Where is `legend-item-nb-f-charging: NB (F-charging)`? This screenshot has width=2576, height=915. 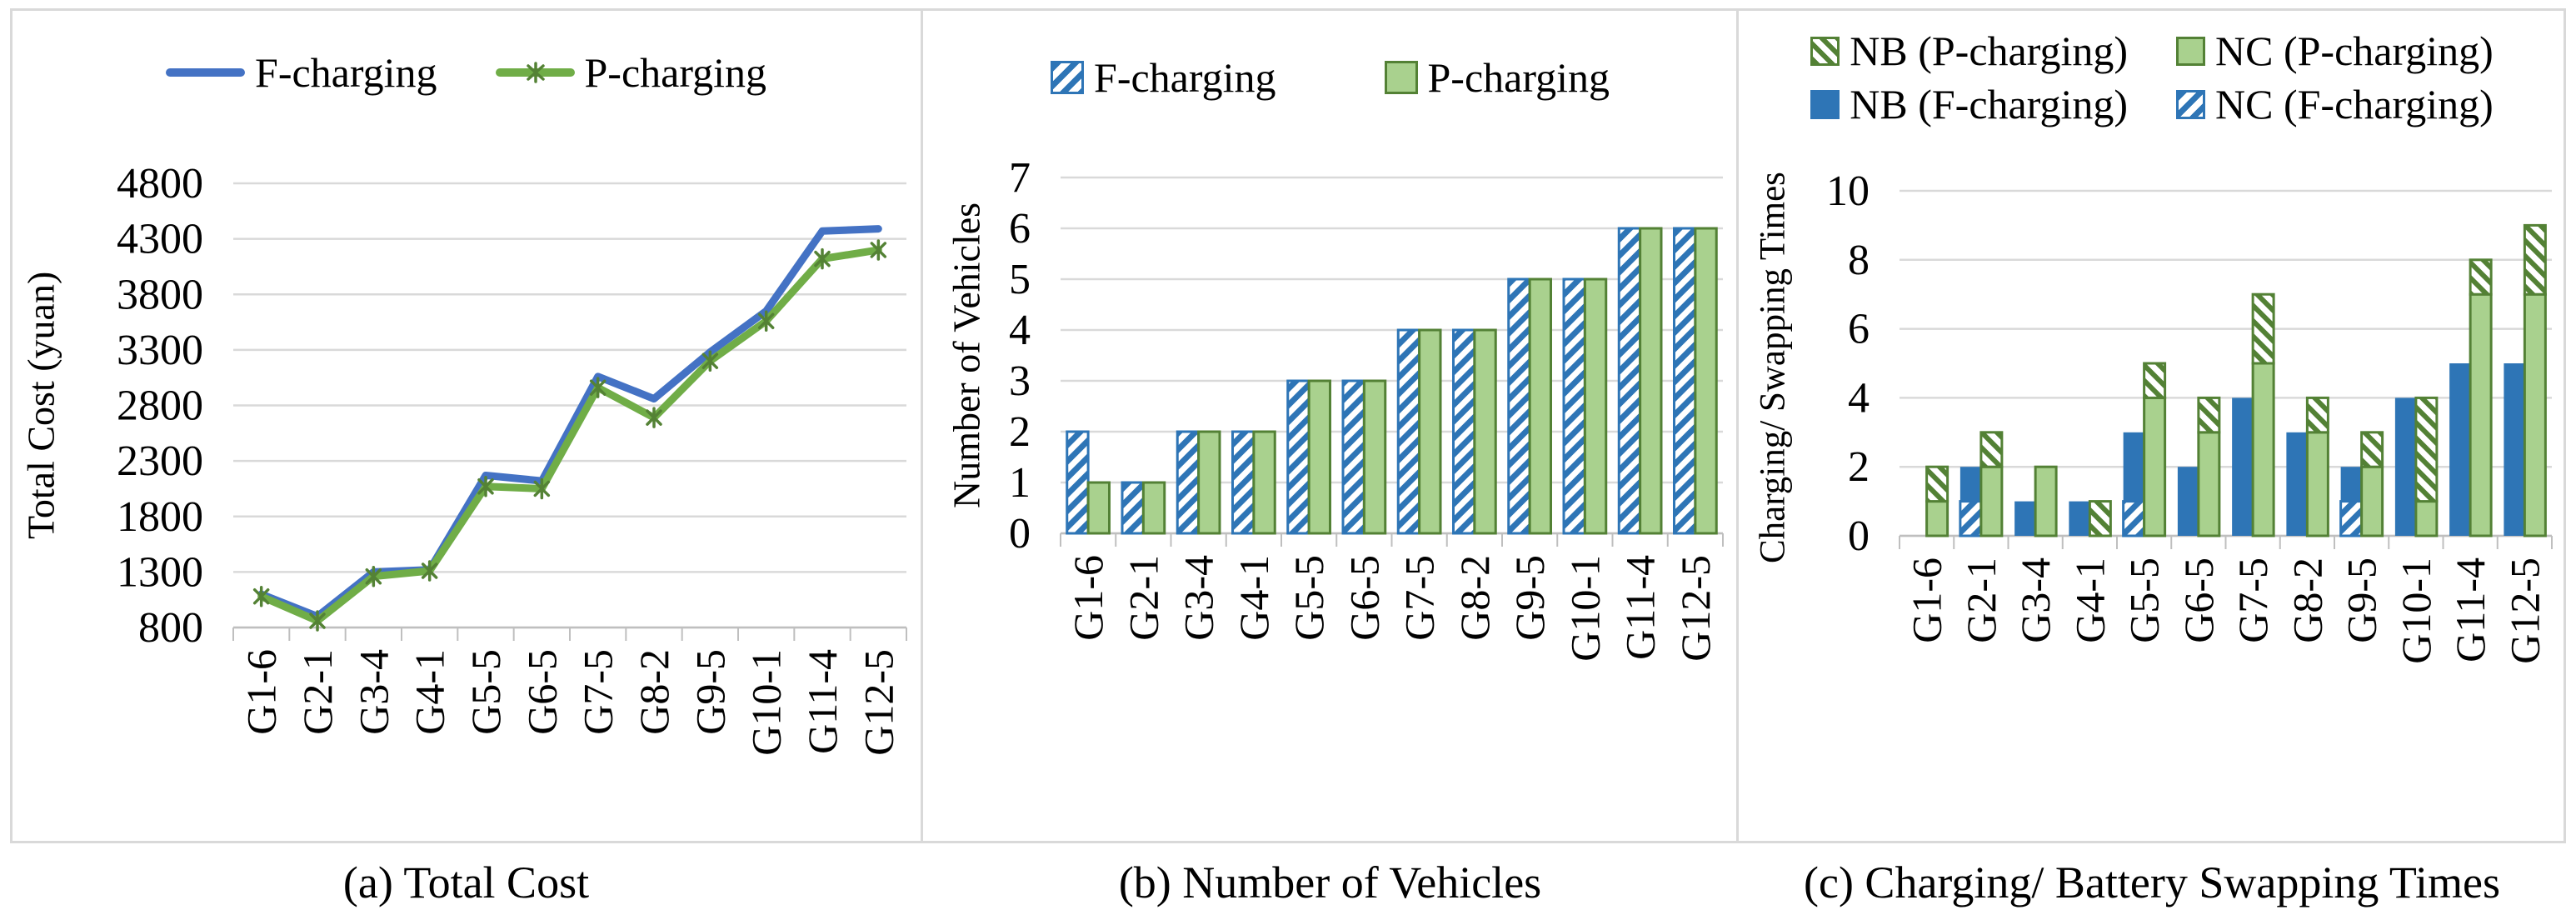
legend-item-nb-f-charging: NB (F-charging) is located at coordinates (1969, 104).